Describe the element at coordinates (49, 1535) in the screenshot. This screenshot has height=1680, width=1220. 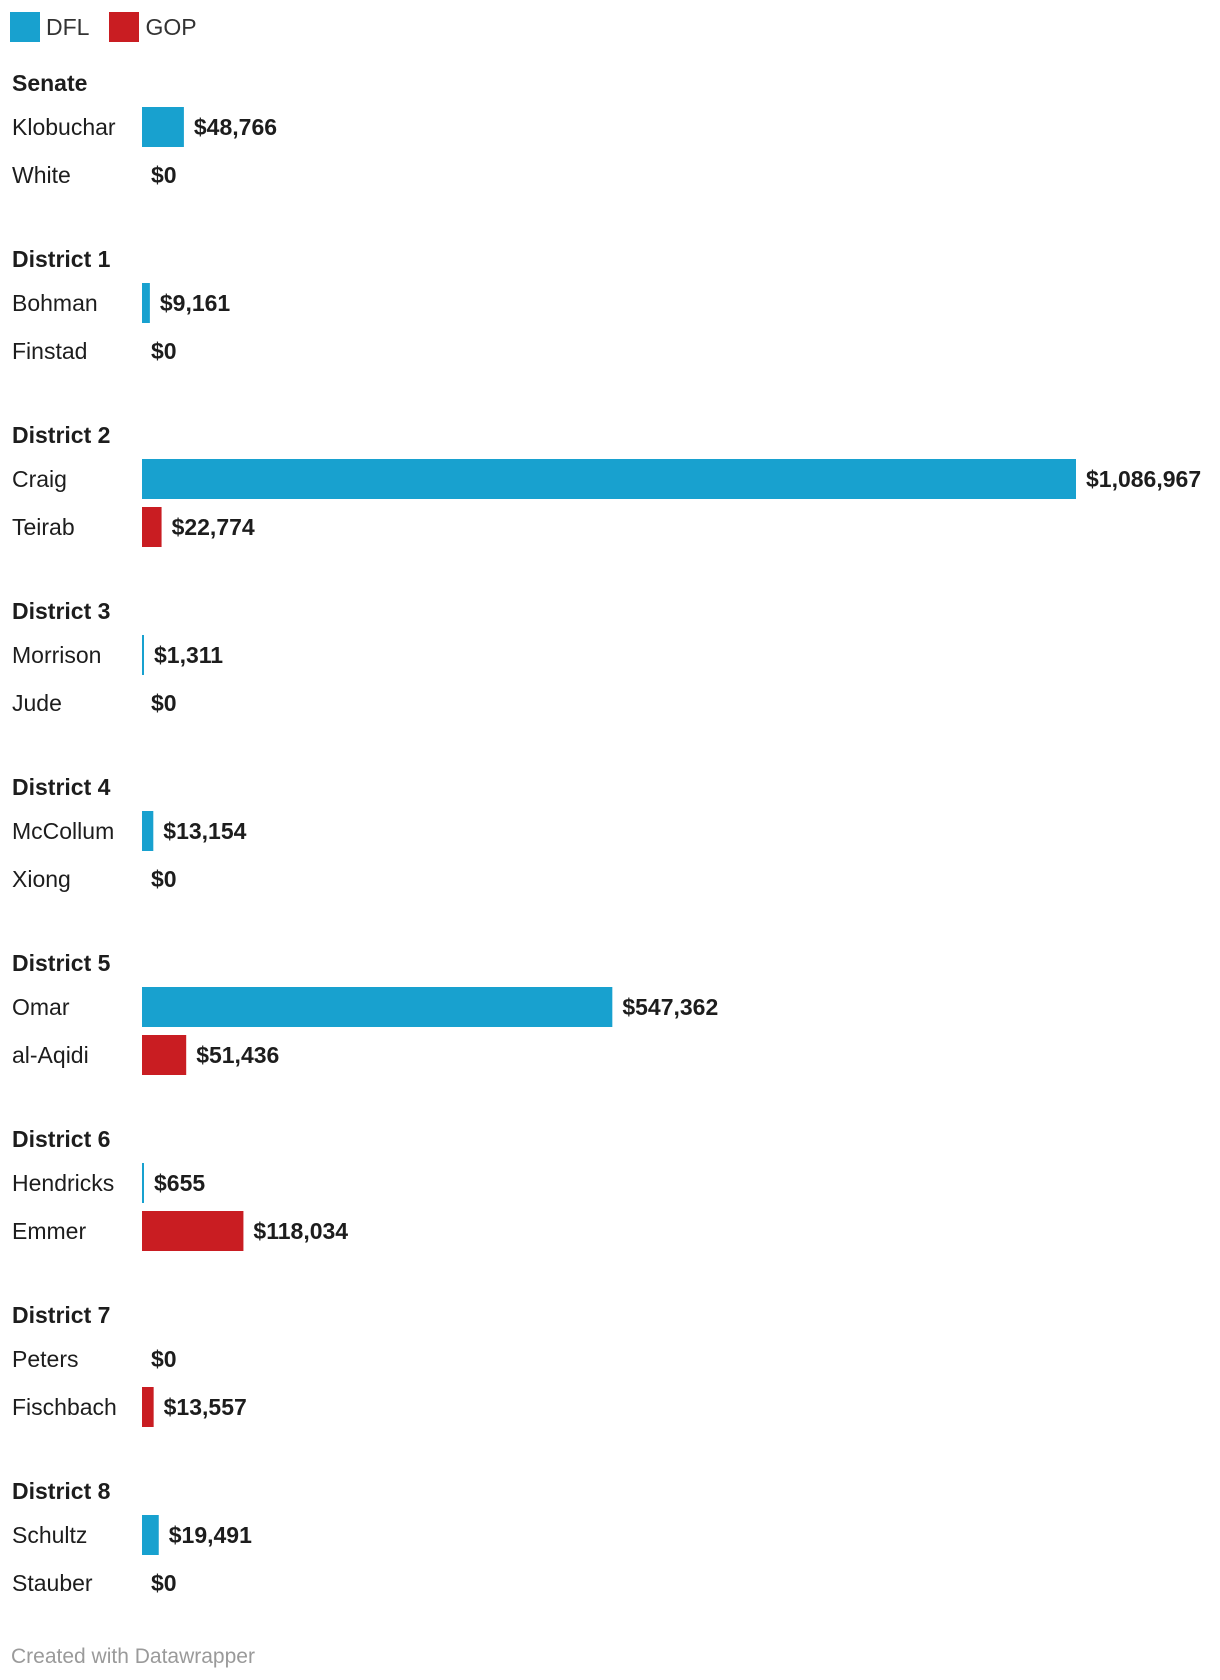
I see `candidate-name: Schultz` at that location.